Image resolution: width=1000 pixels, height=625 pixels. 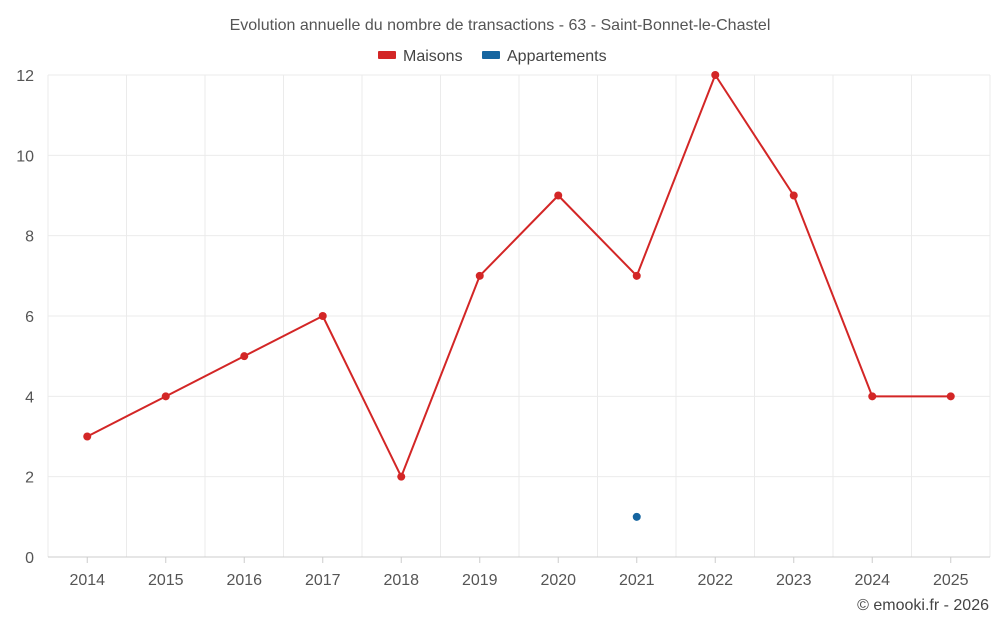 I want to click on y-tick-label: 4, so click(x=29, y=397).